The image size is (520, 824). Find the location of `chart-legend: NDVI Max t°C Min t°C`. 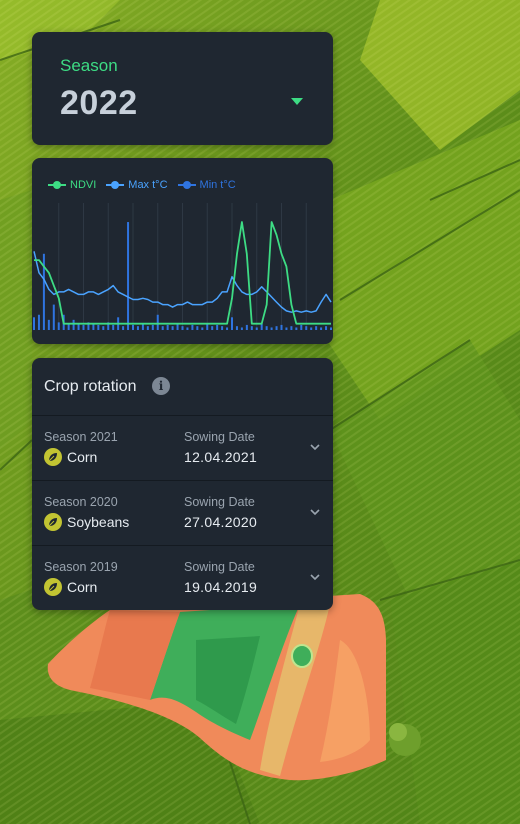

chart-legend: NDVI Max t°C Min t°C is located at coordinates (142, 185).